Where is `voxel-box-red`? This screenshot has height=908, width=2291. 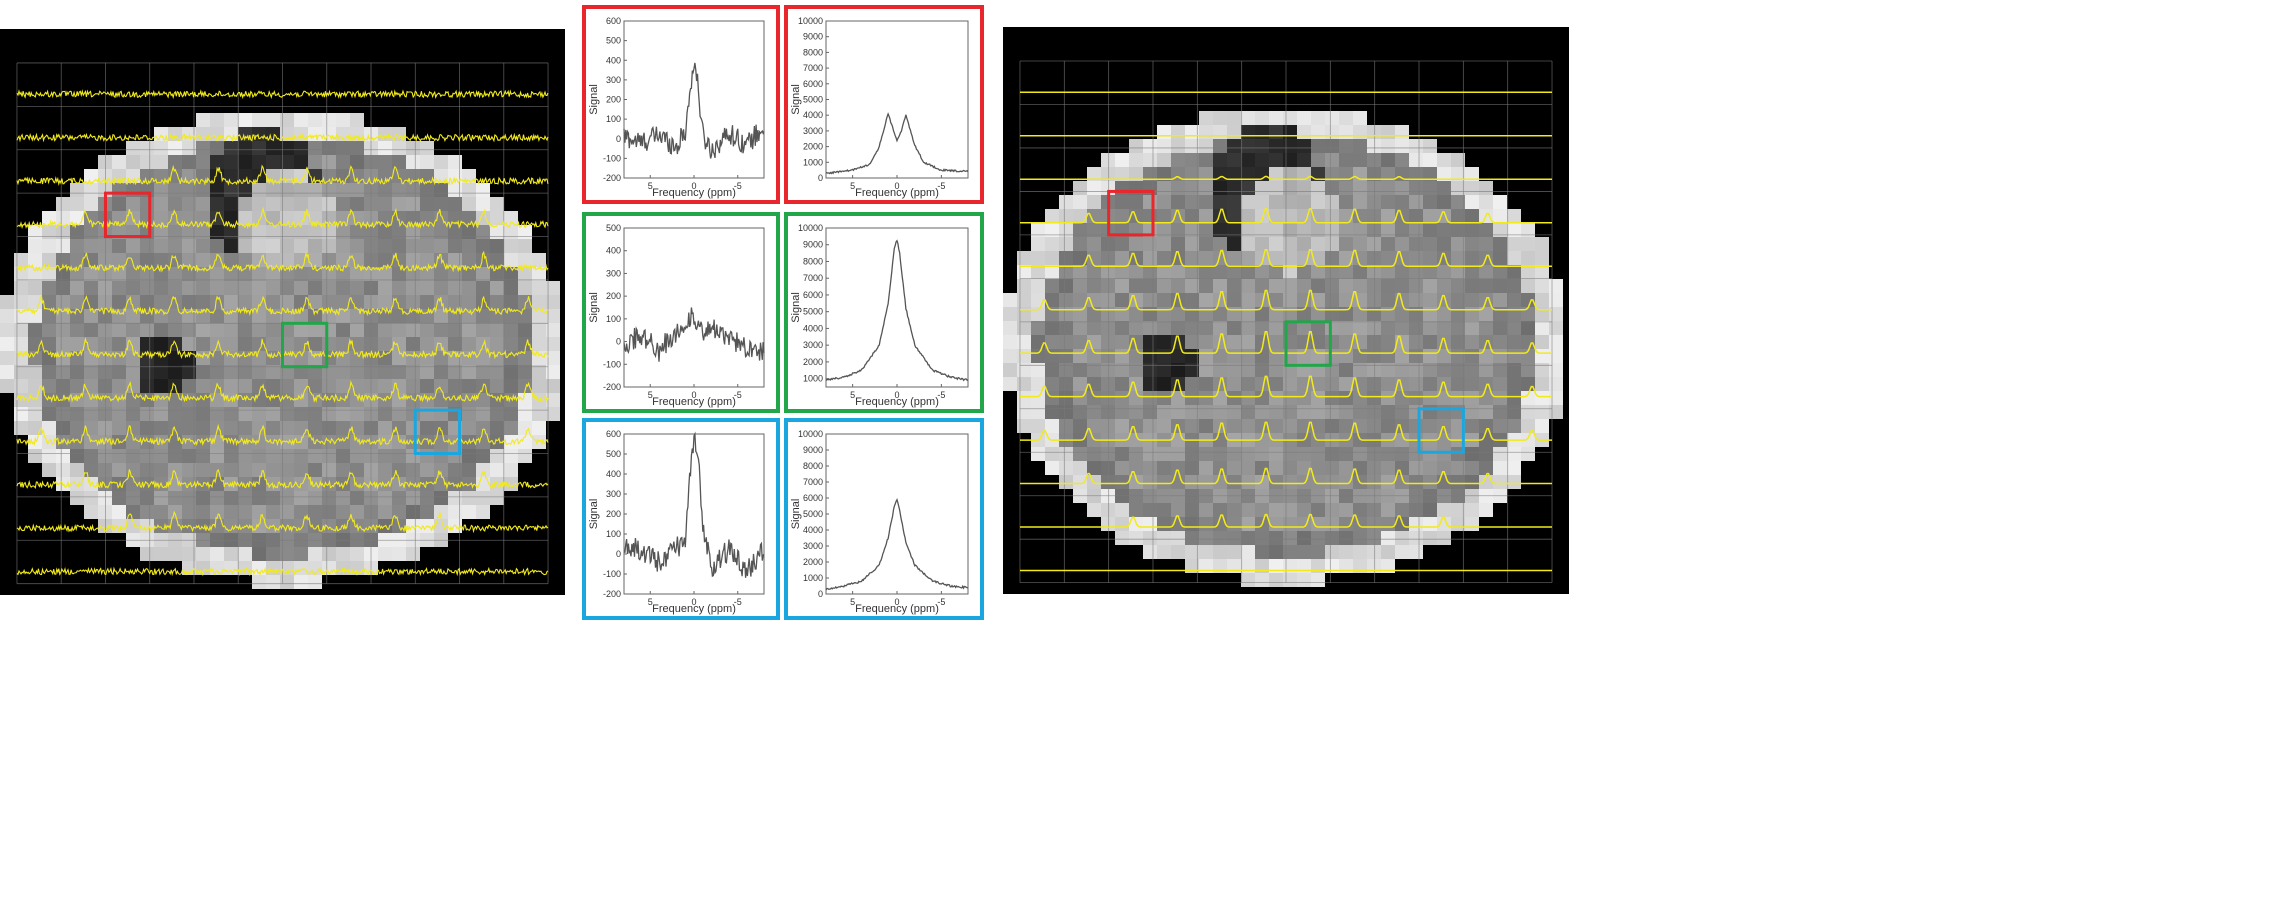
voxel-box-red is located at coordinates (1131, 213).